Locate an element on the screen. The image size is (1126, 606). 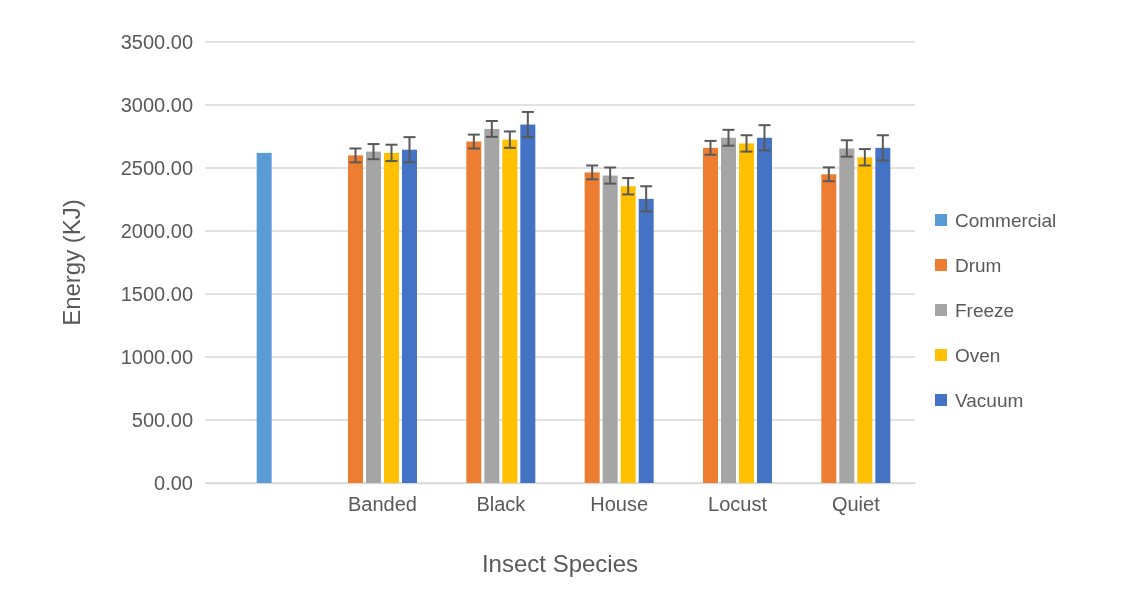
x-tick-label: House is located at coordinates (619, 504).